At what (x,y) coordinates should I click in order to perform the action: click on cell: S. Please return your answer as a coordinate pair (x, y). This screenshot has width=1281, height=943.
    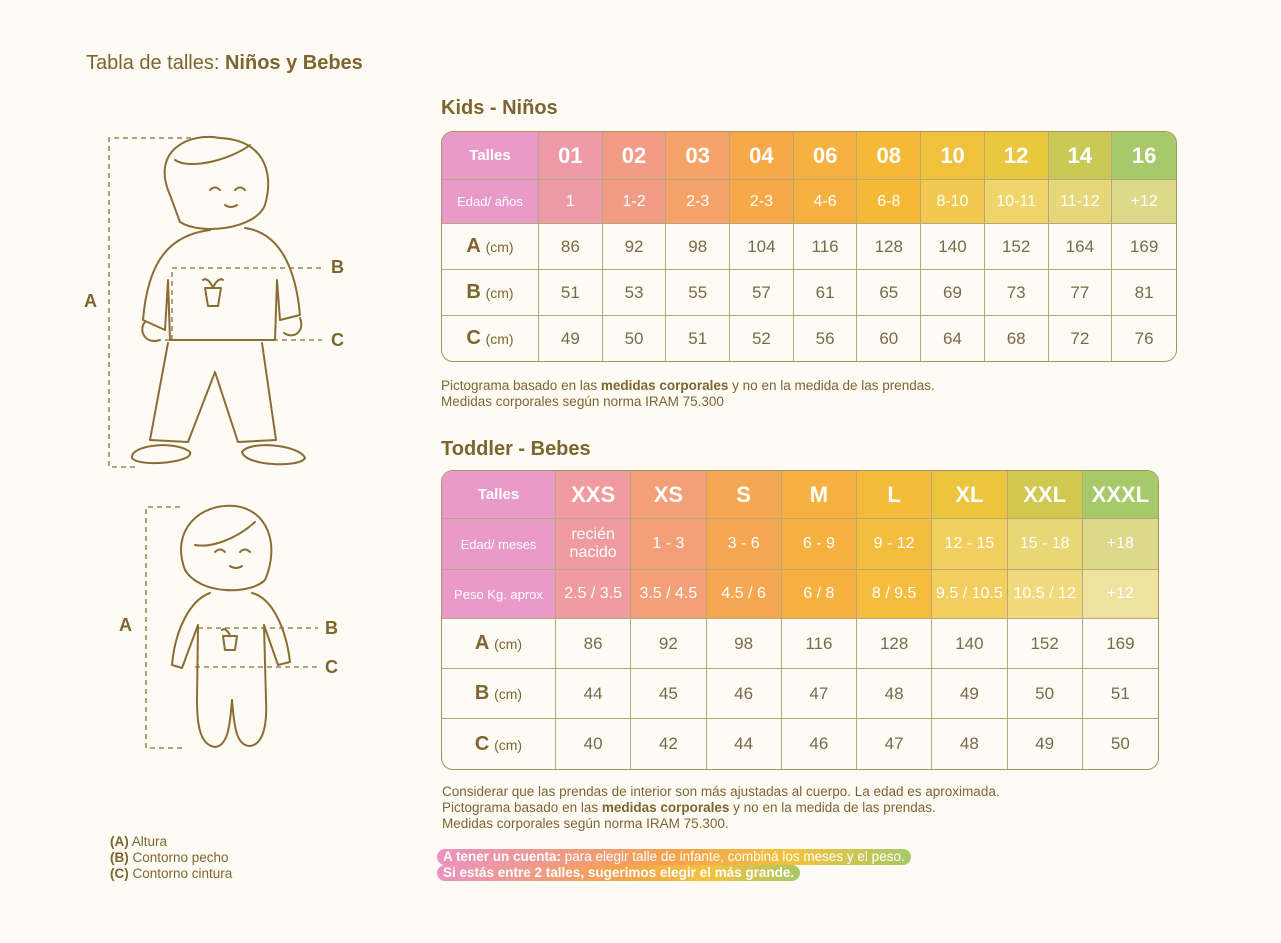
    Looking at the image, I should click on (744, 495).